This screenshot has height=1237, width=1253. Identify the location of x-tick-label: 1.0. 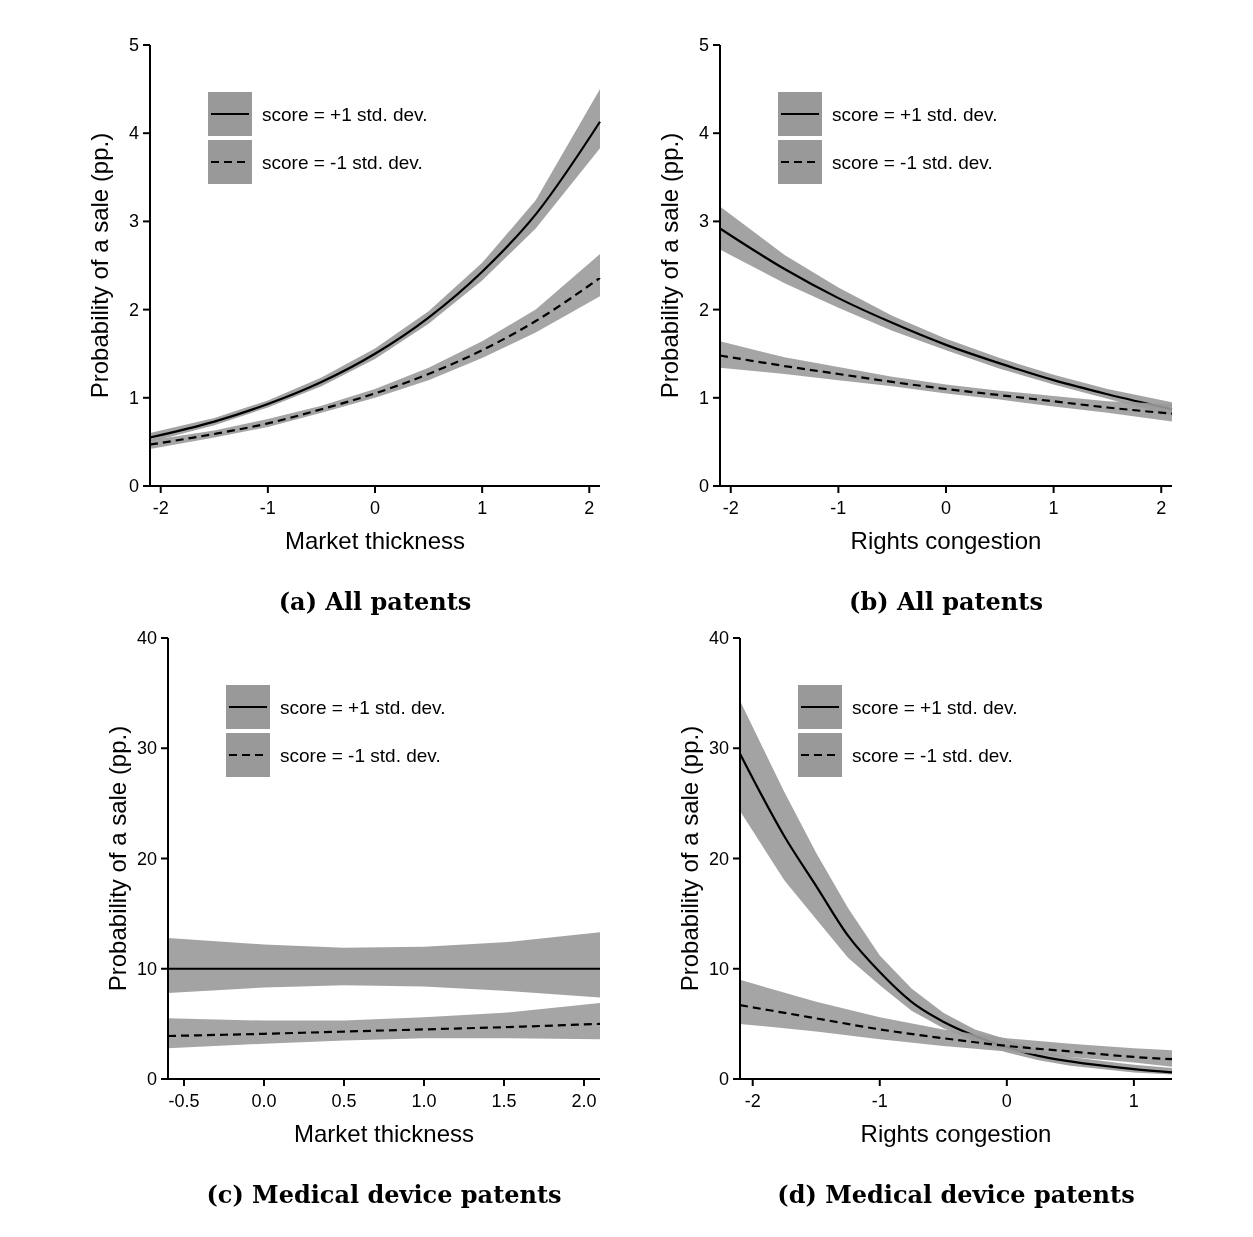
(424, 1101).